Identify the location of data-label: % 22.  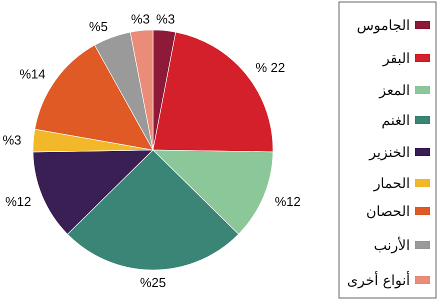
(270, 67).